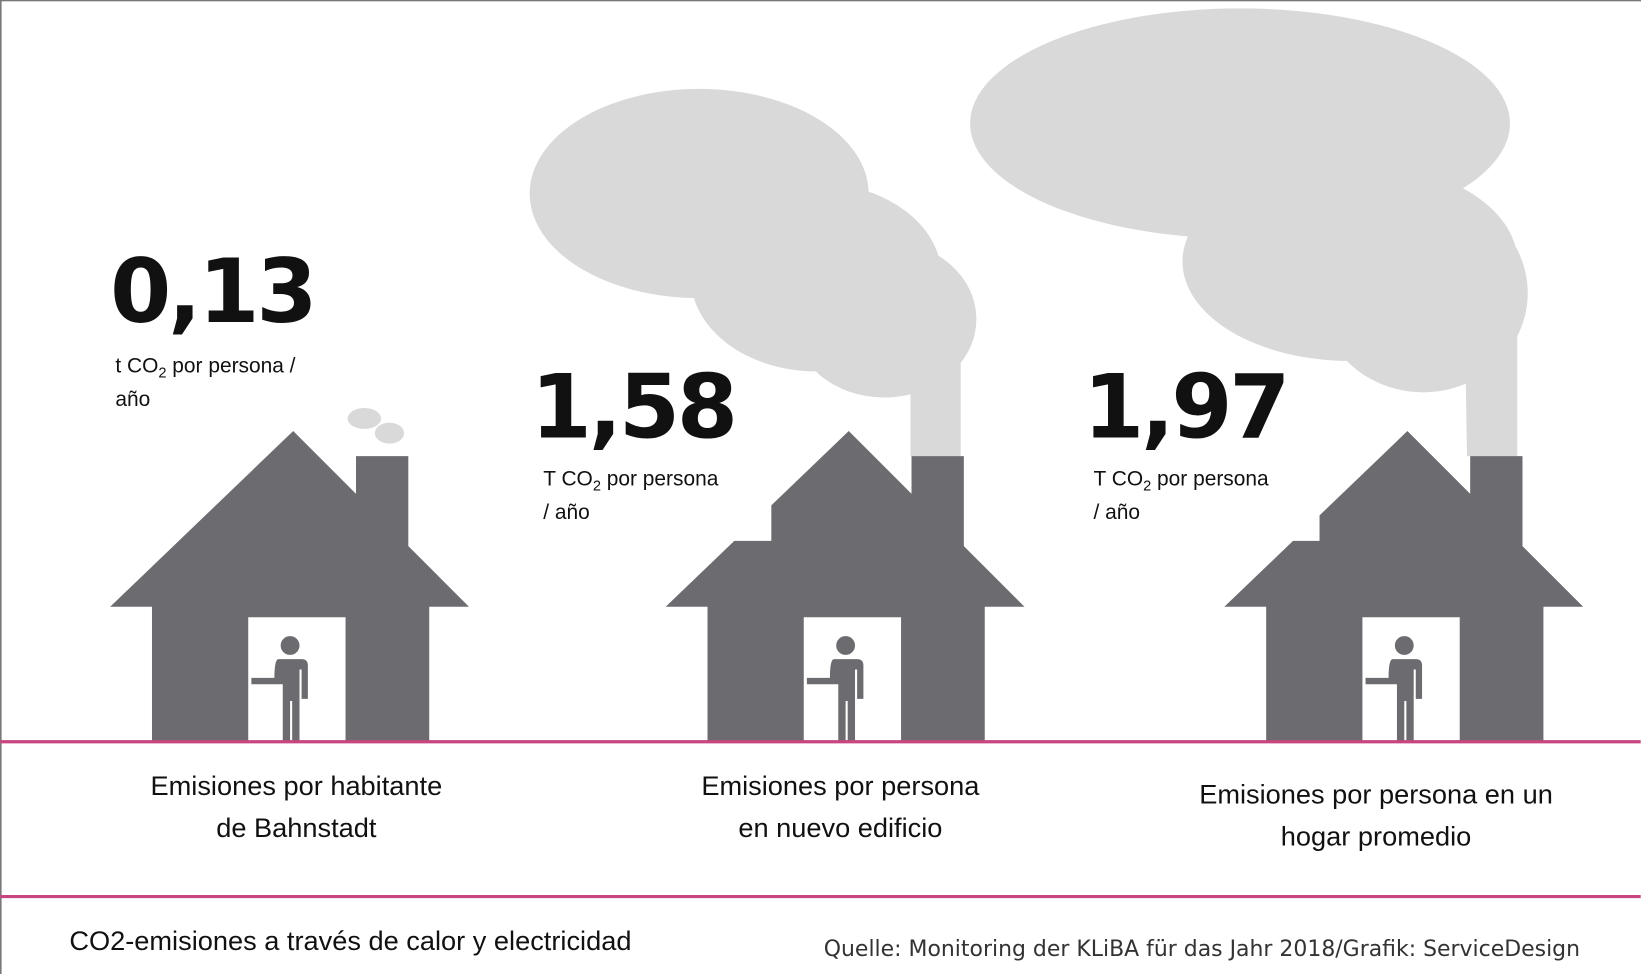 This screenshot has height=974, width=1641. What do you see at coordinates (1376, 793) in the screenshot?
I see `label: Emisiones por persona en un` at bounding box center [1376, 793].